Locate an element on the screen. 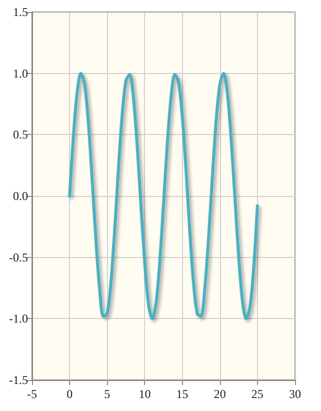 The image size is (321, 411). x-tick-label: 10 is located at coordinates (144, 394).